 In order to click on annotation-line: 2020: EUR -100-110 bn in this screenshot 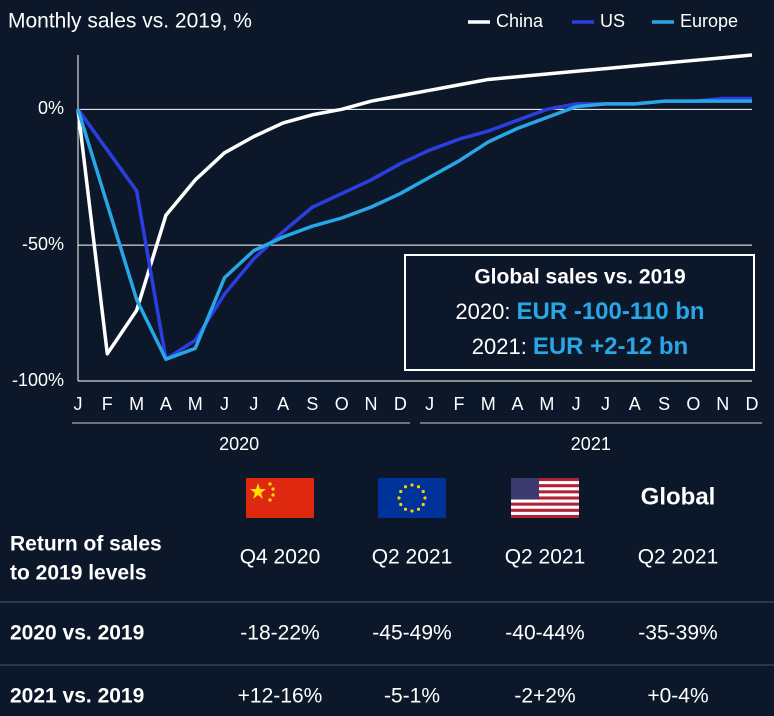, I will do `click(579, 311)`.